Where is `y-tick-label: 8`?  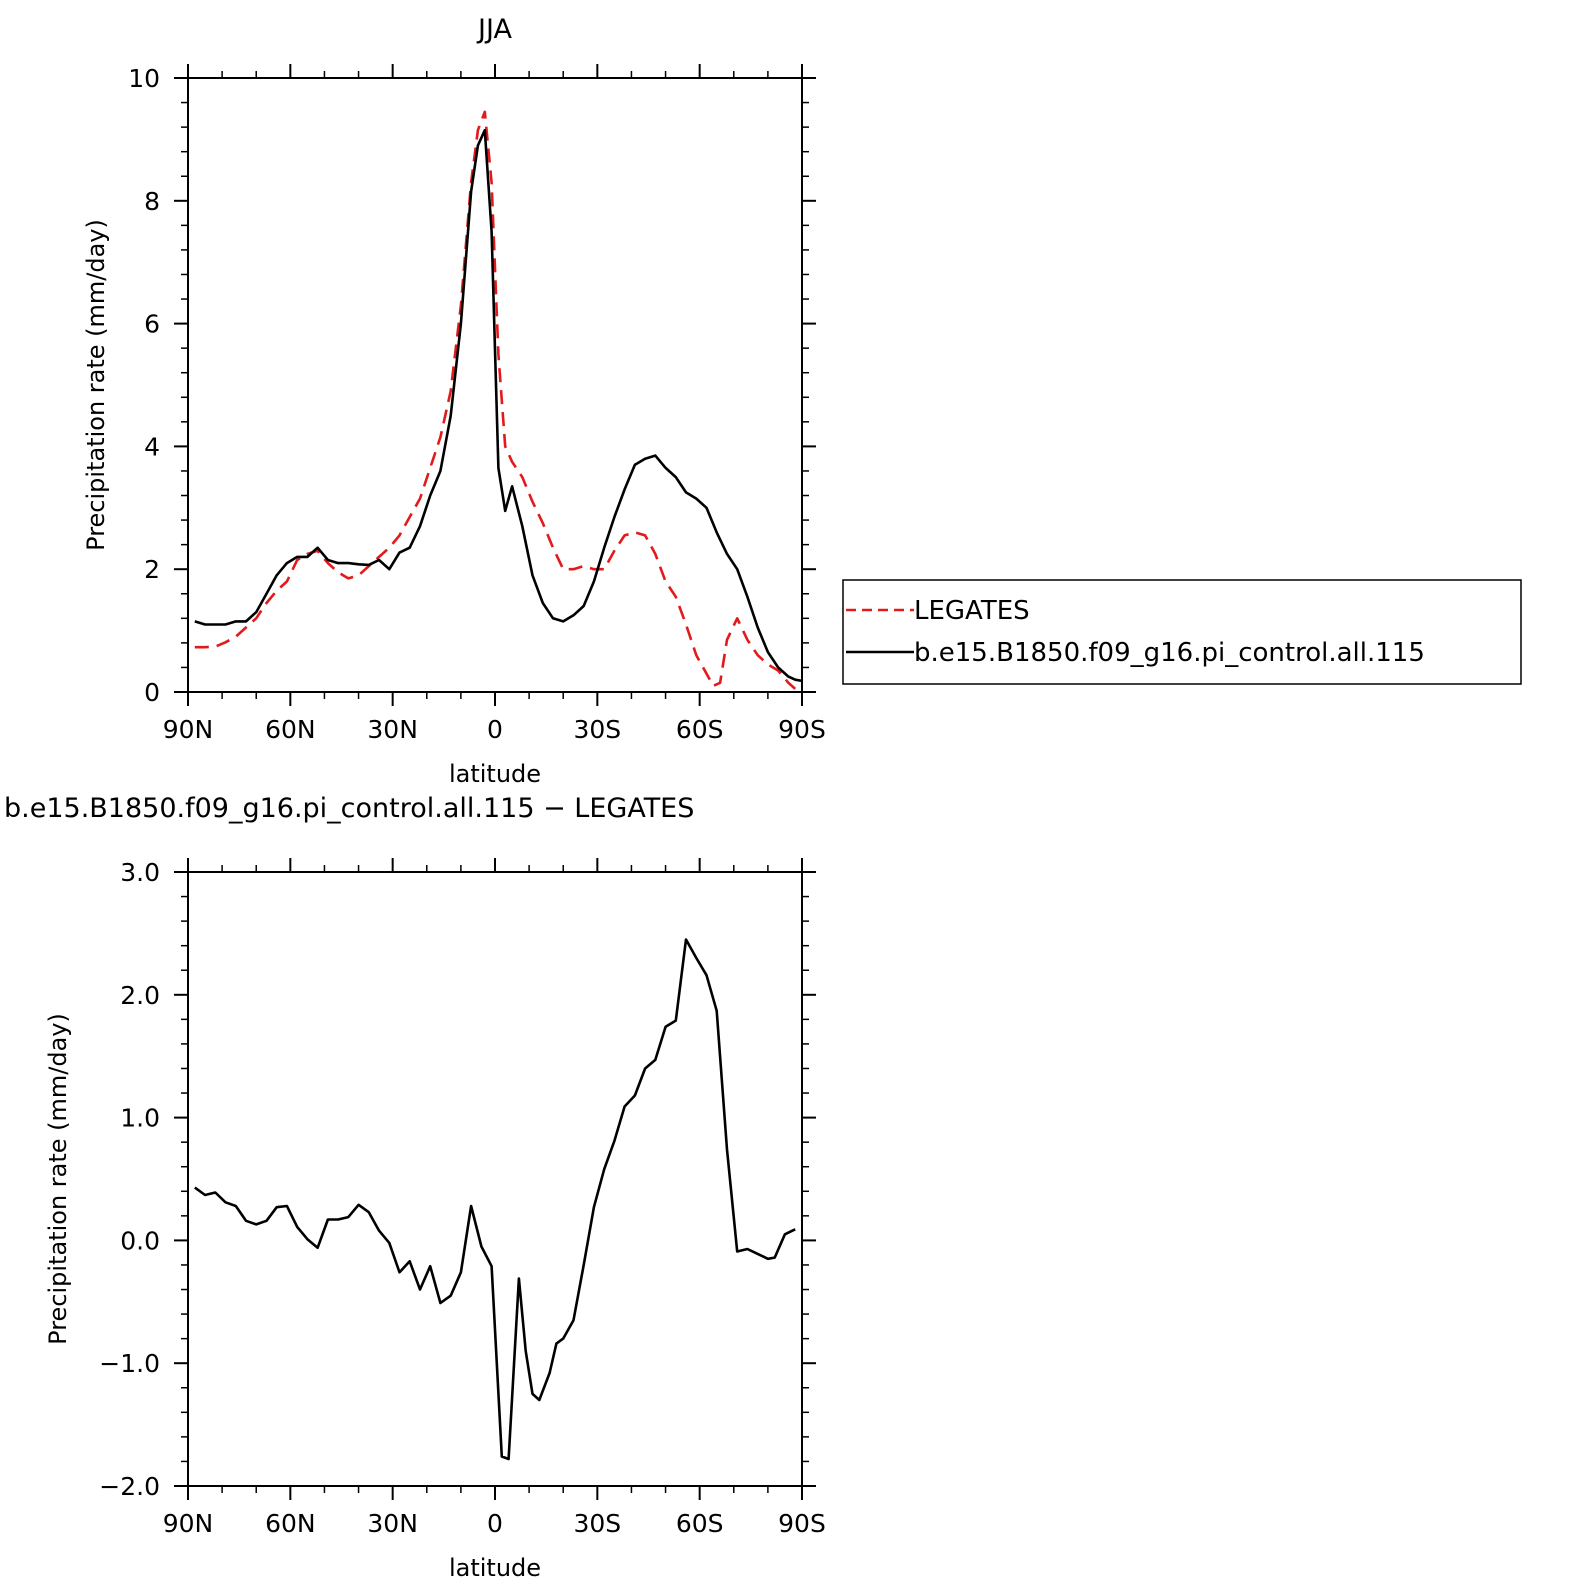 y-tick-label: 8 is located at coordinates (152, 201).